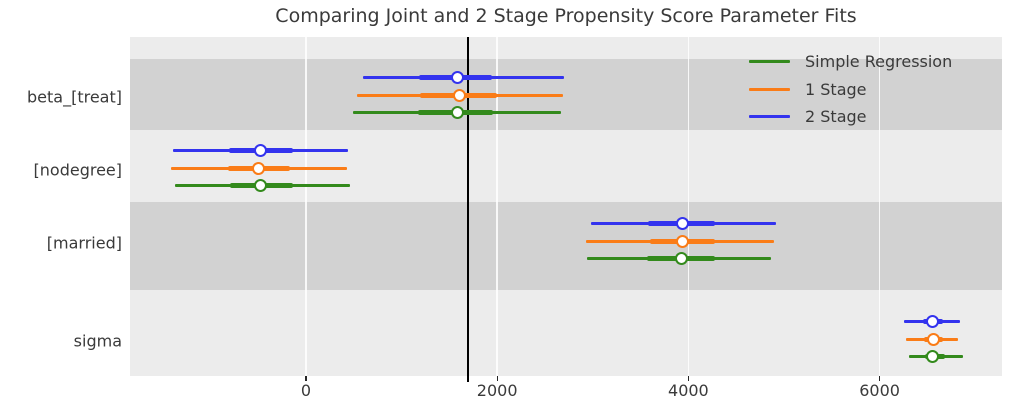  I want to click on legend-entry-simple-regression: Simple Regression, so click(850, 62).